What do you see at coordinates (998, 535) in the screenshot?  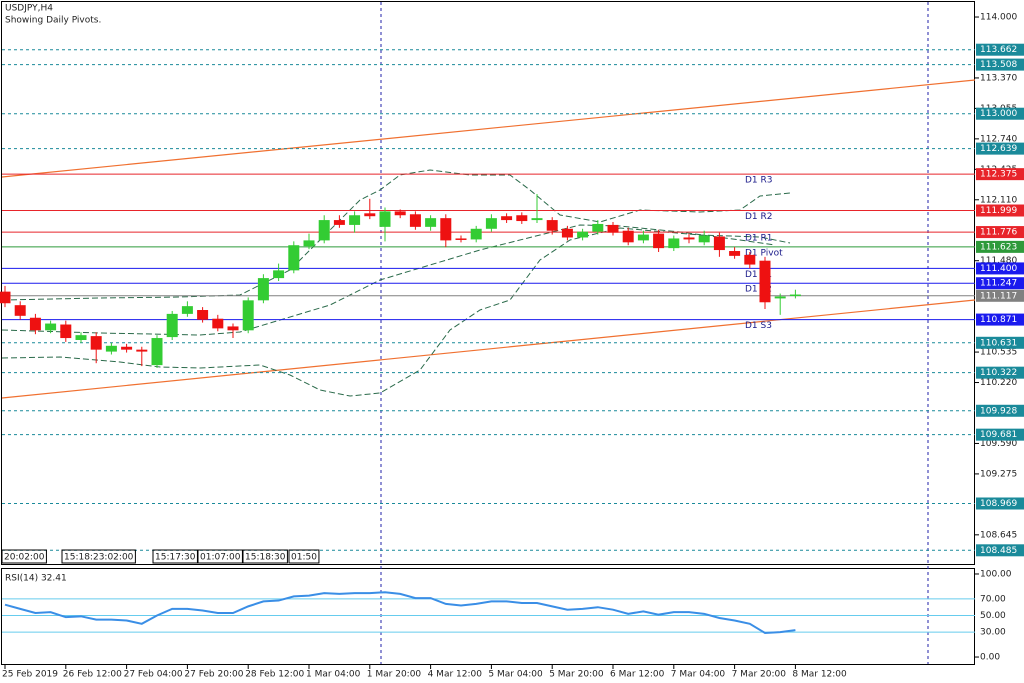 I see `y-tick-label: 108.645` at bounding box center [998, 535].